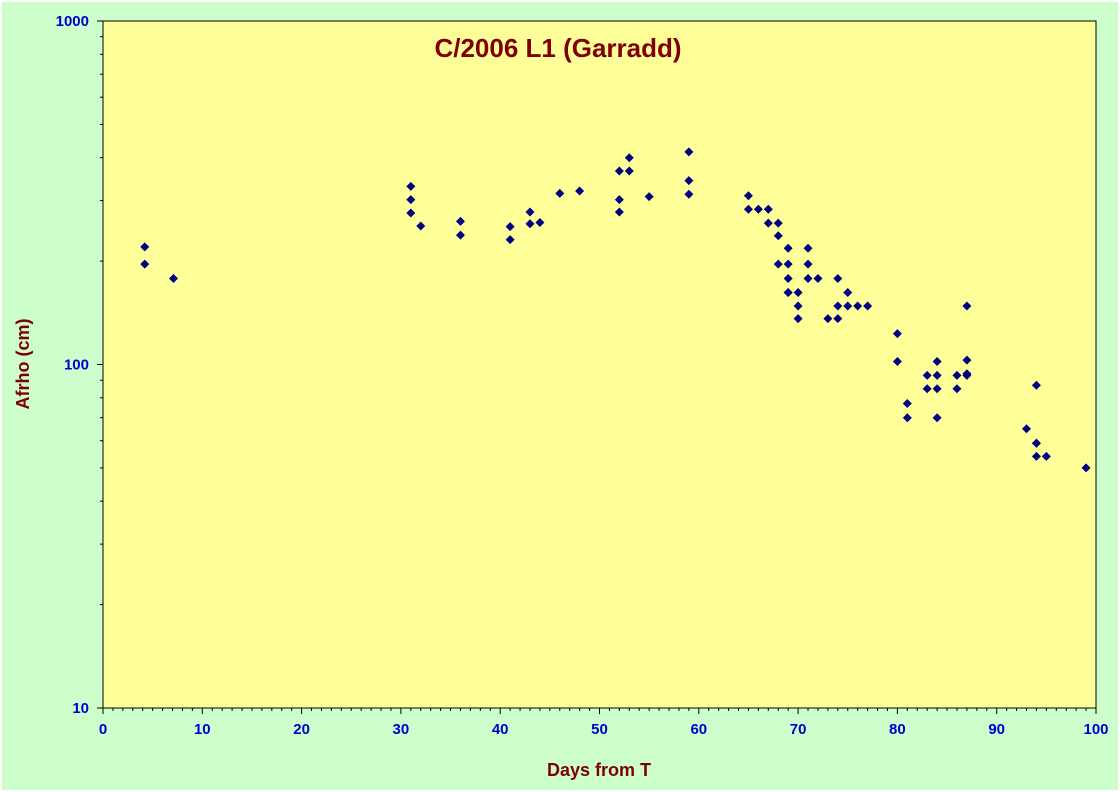 The image size is (1120, 792). I want to click on x-tick-label: 10, so click(202, 729).